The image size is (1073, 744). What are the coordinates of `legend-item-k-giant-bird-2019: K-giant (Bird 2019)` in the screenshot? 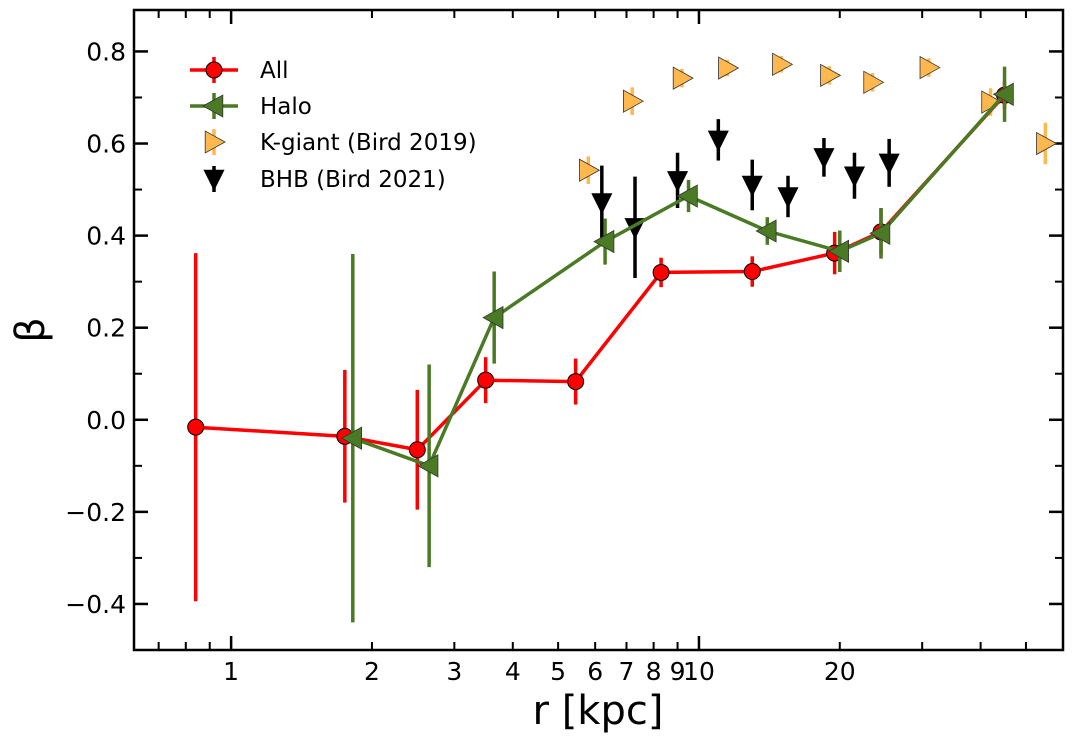 It's located at (340, 142).